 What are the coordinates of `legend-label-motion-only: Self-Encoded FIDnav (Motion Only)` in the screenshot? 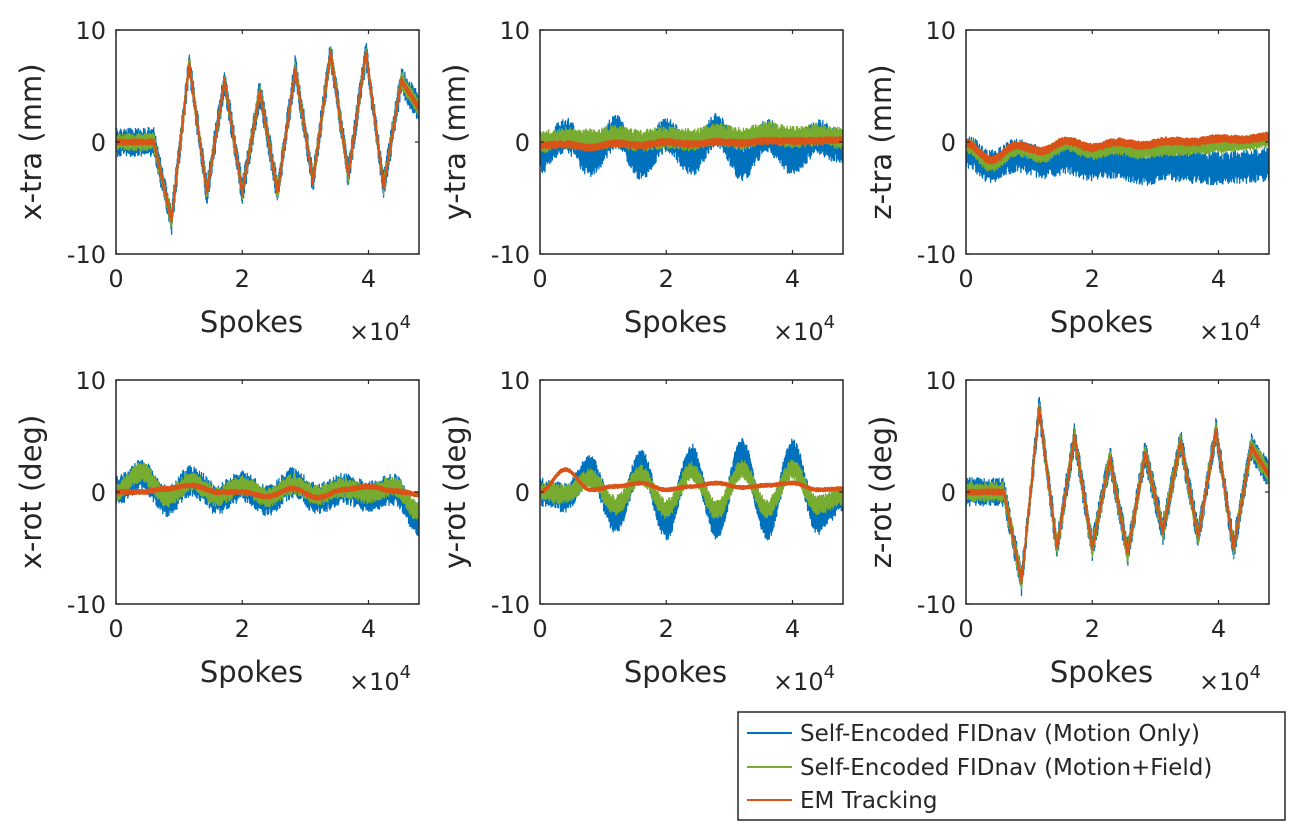 It's located at (1000, 734).